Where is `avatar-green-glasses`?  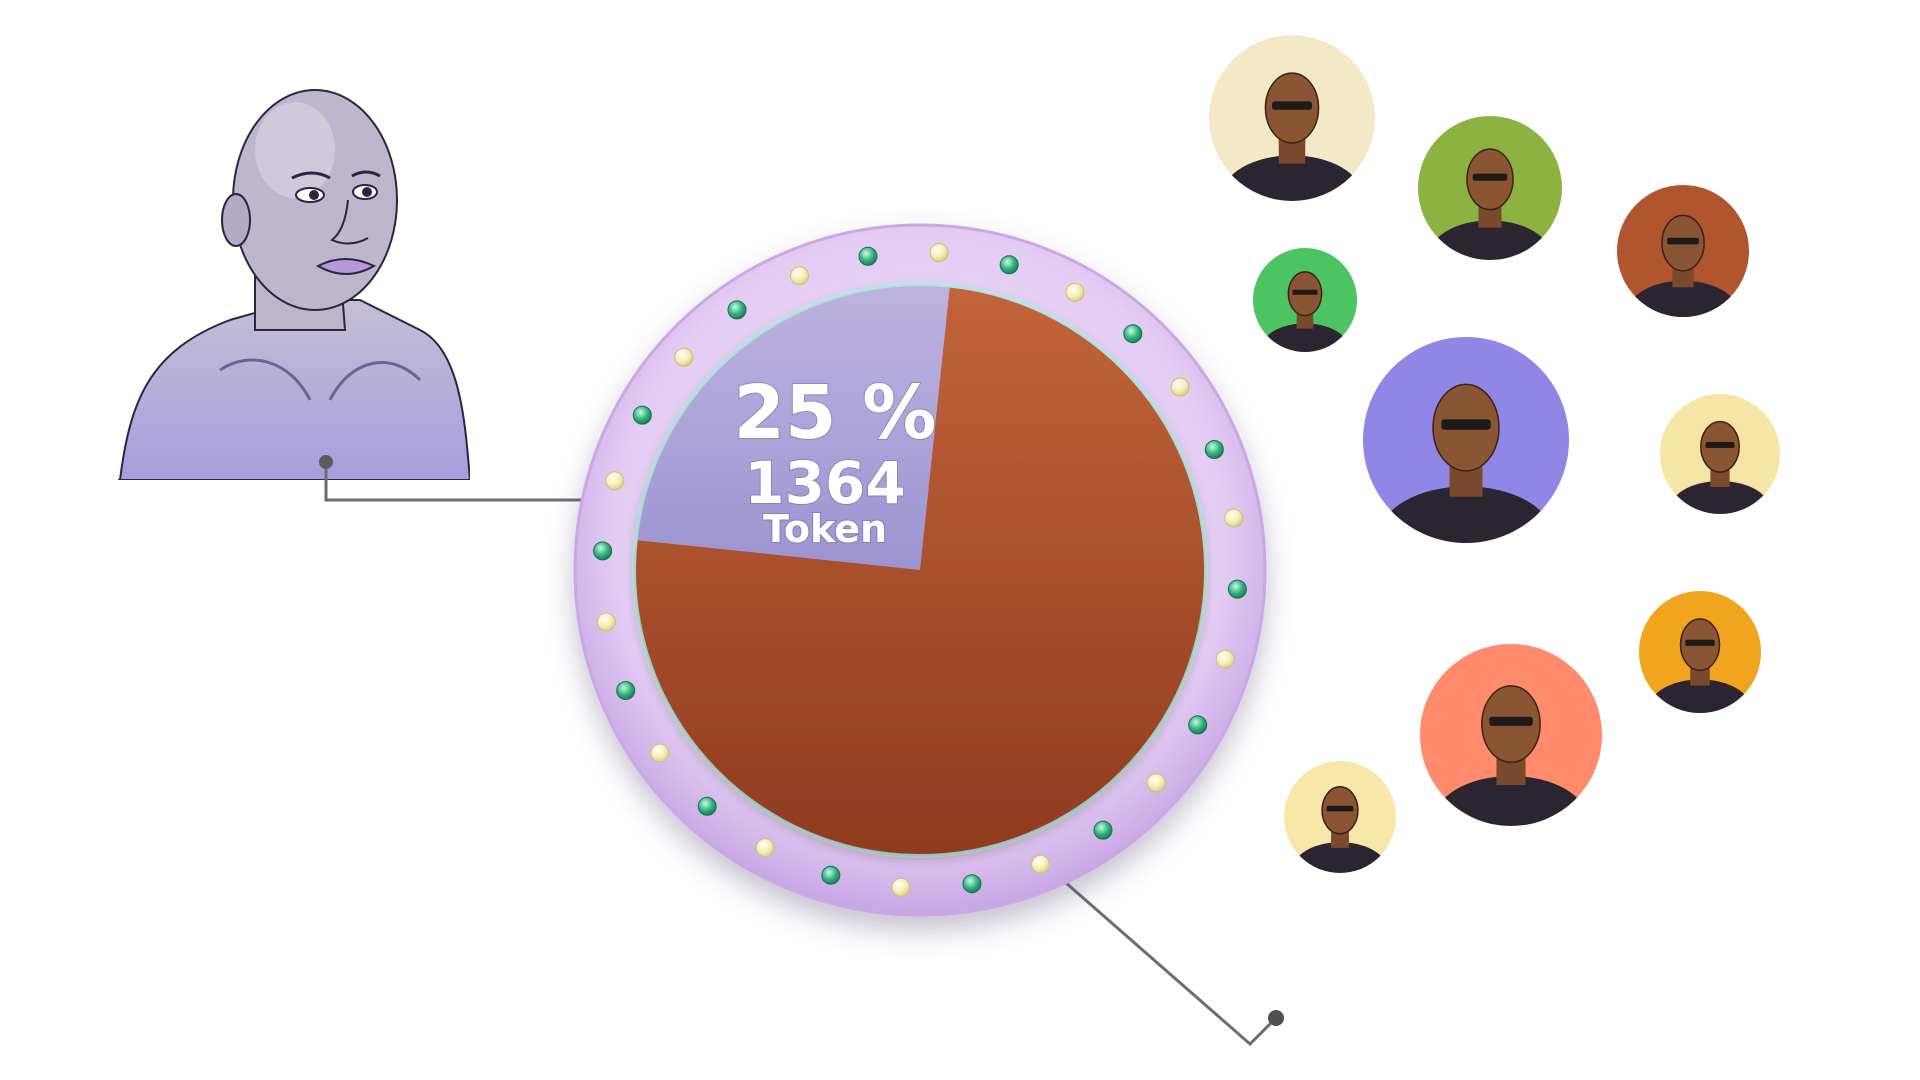
avatar-green-glasses is located at coordinates (1305, 300).